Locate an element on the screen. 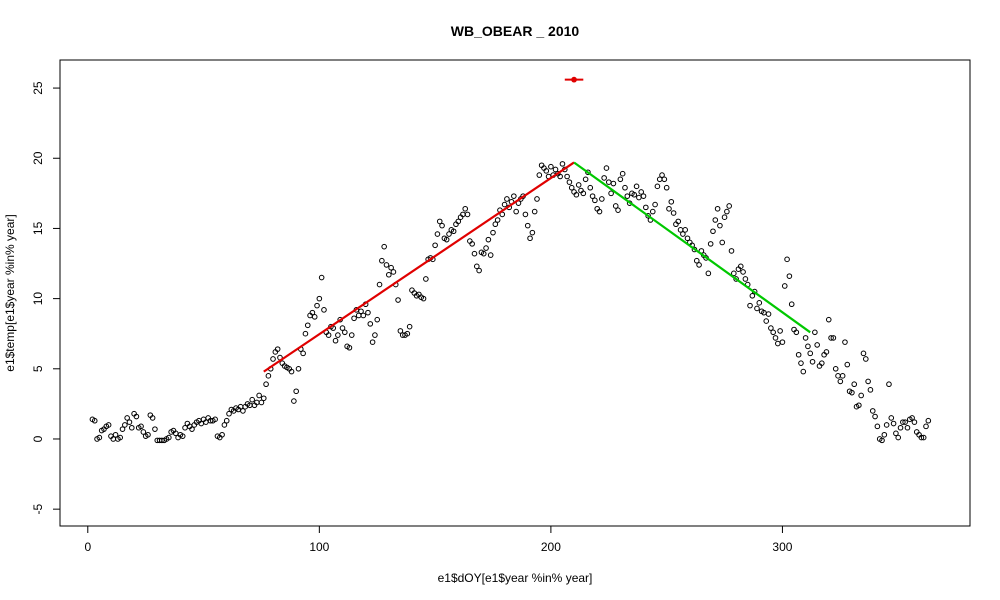  y-axis: -5 0 5 10 15 20 25 is located at coordinates (46, 297).